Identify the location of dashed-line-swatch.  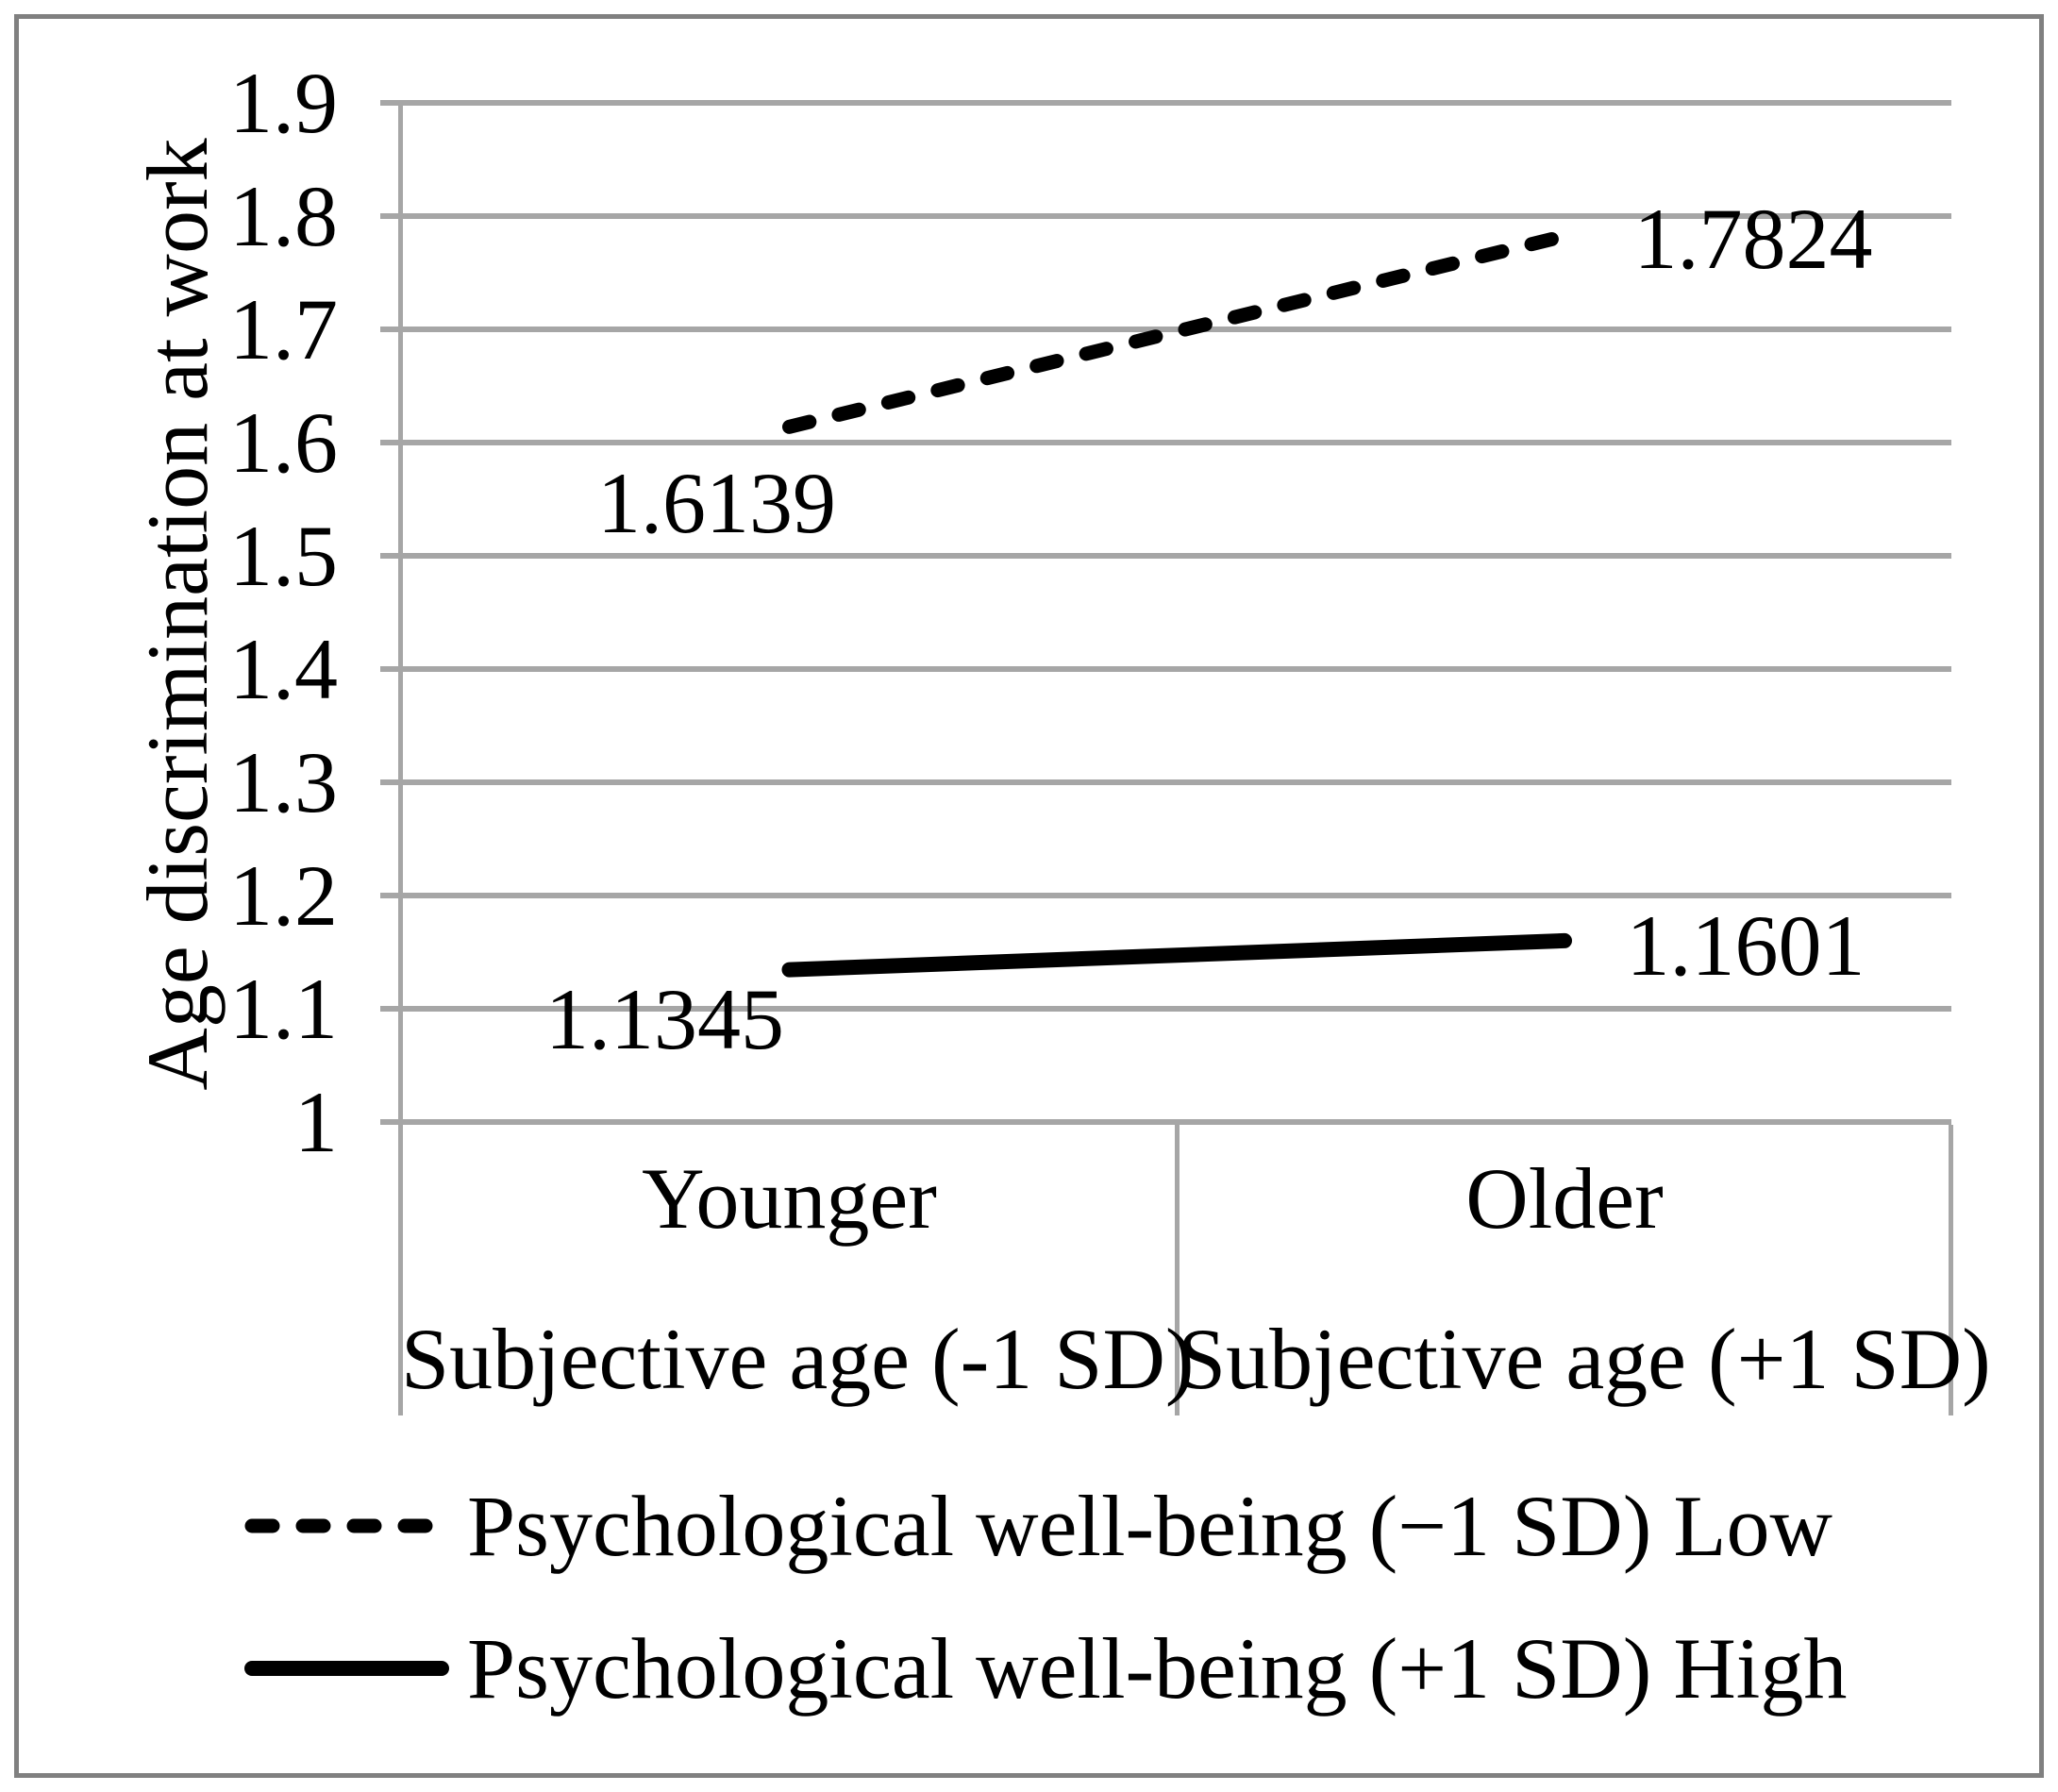
(346, 1525).